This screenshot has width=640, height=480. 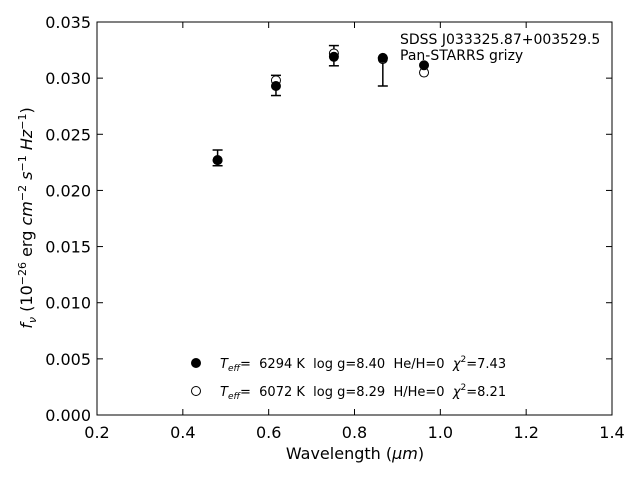 What do you see at coordinates (611, 432) in the screenshot?
I see `x-tick-label: 1.4` at bounding box center [611, 432].